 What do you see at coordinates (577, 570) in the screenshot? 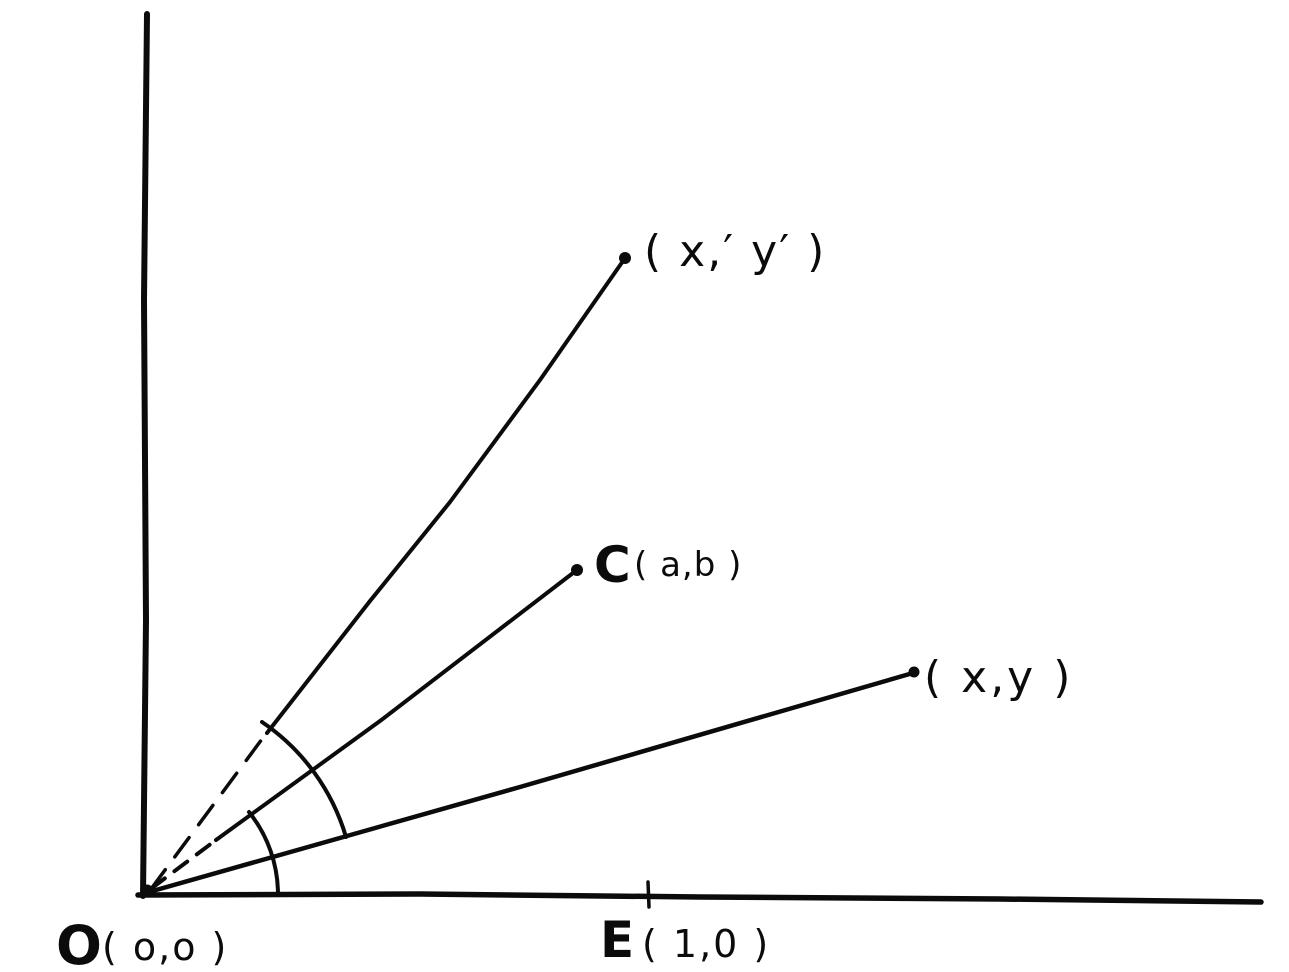
I see `c-point-dot` at bounding box center [577, 570].